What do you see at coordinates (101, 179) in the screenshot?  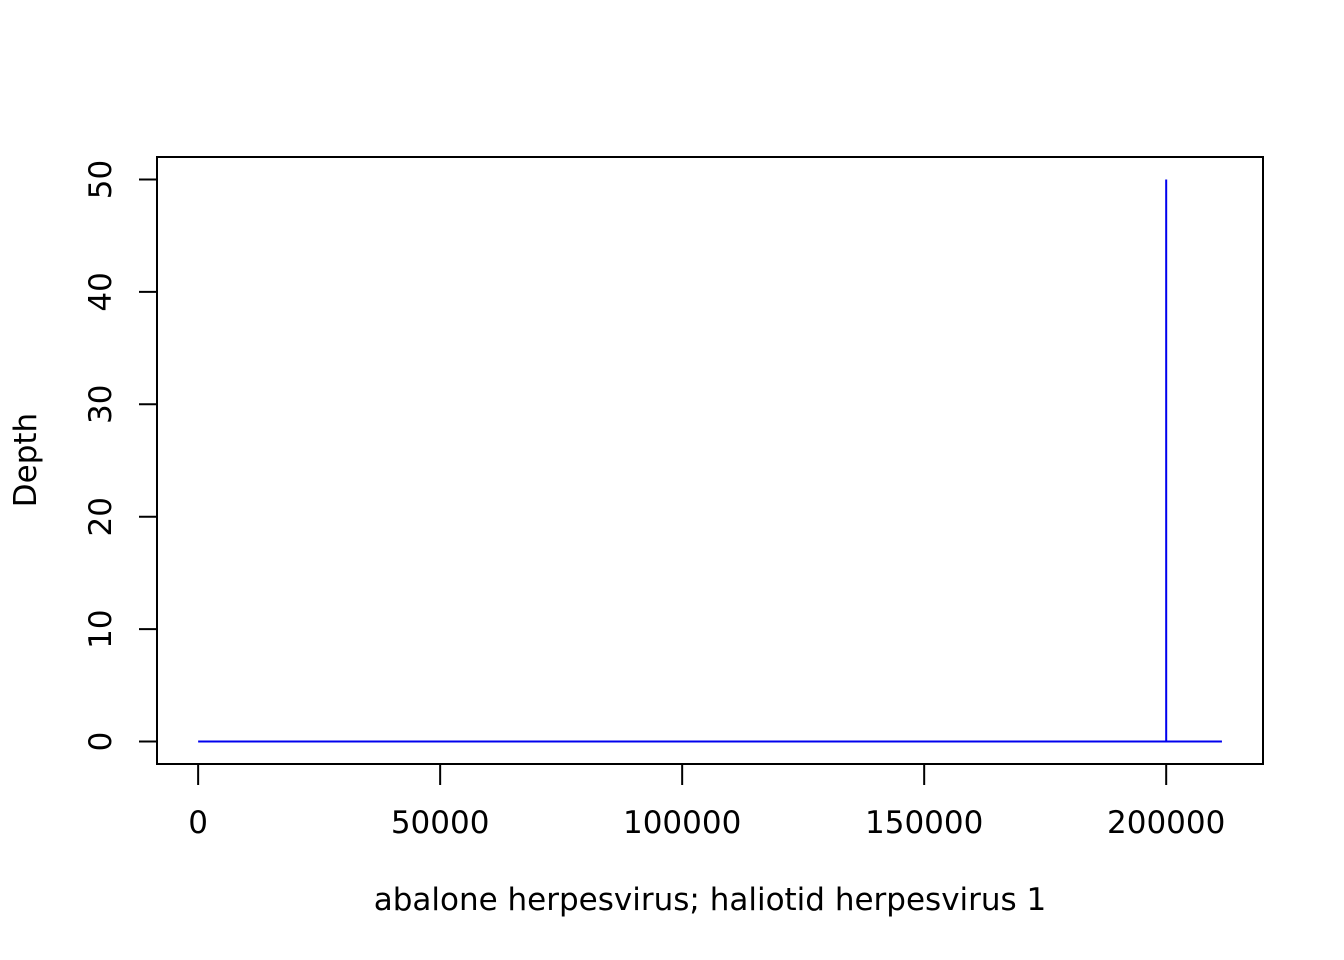 I see `y-tick-label: 50` at bounding box center [101, 179].